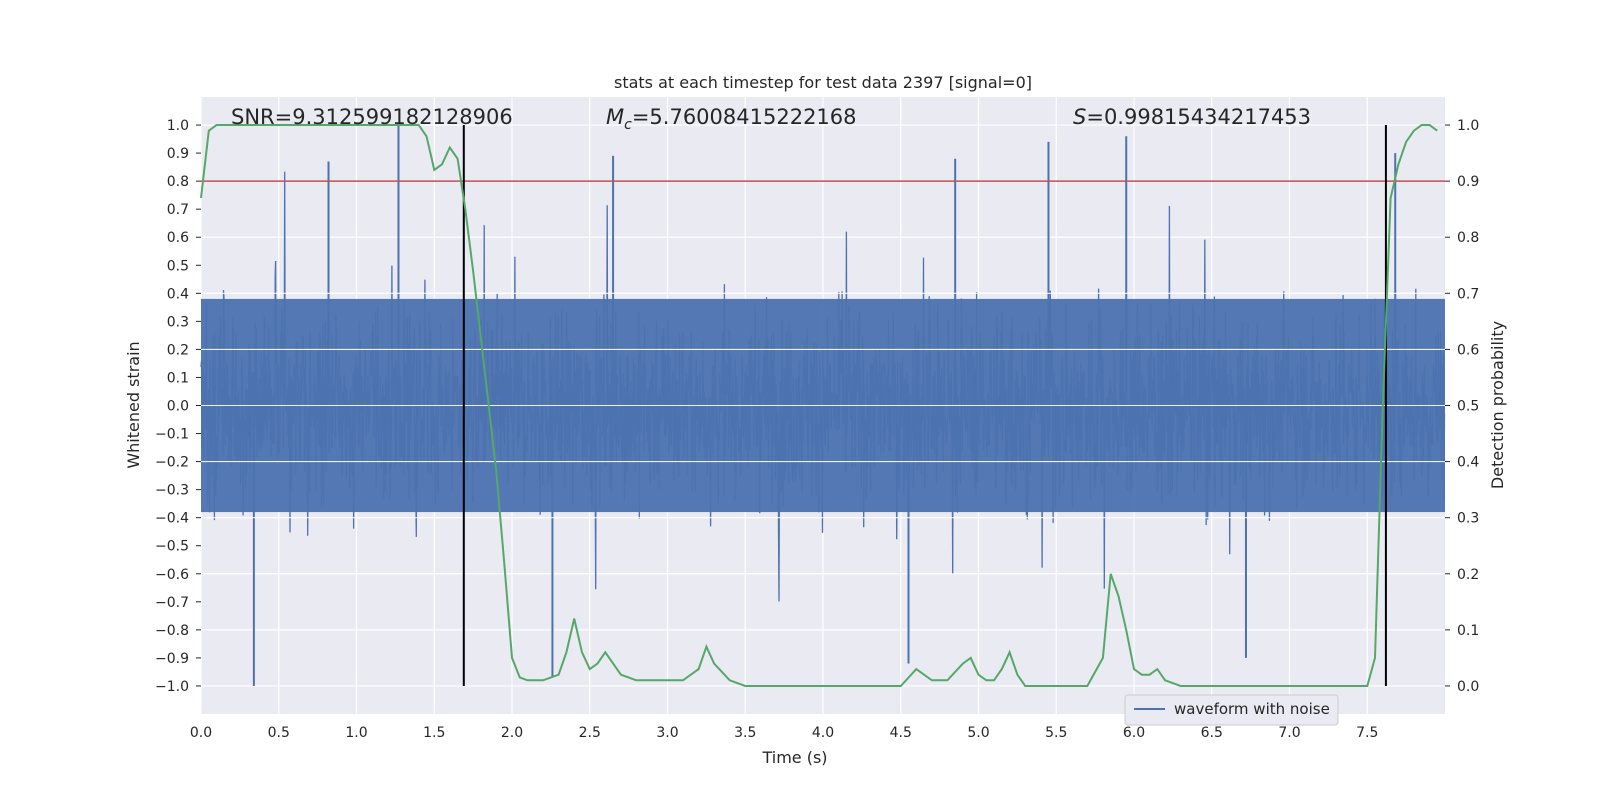  I want to click on y-axis-label: Whitened strain, so click(133, 404).